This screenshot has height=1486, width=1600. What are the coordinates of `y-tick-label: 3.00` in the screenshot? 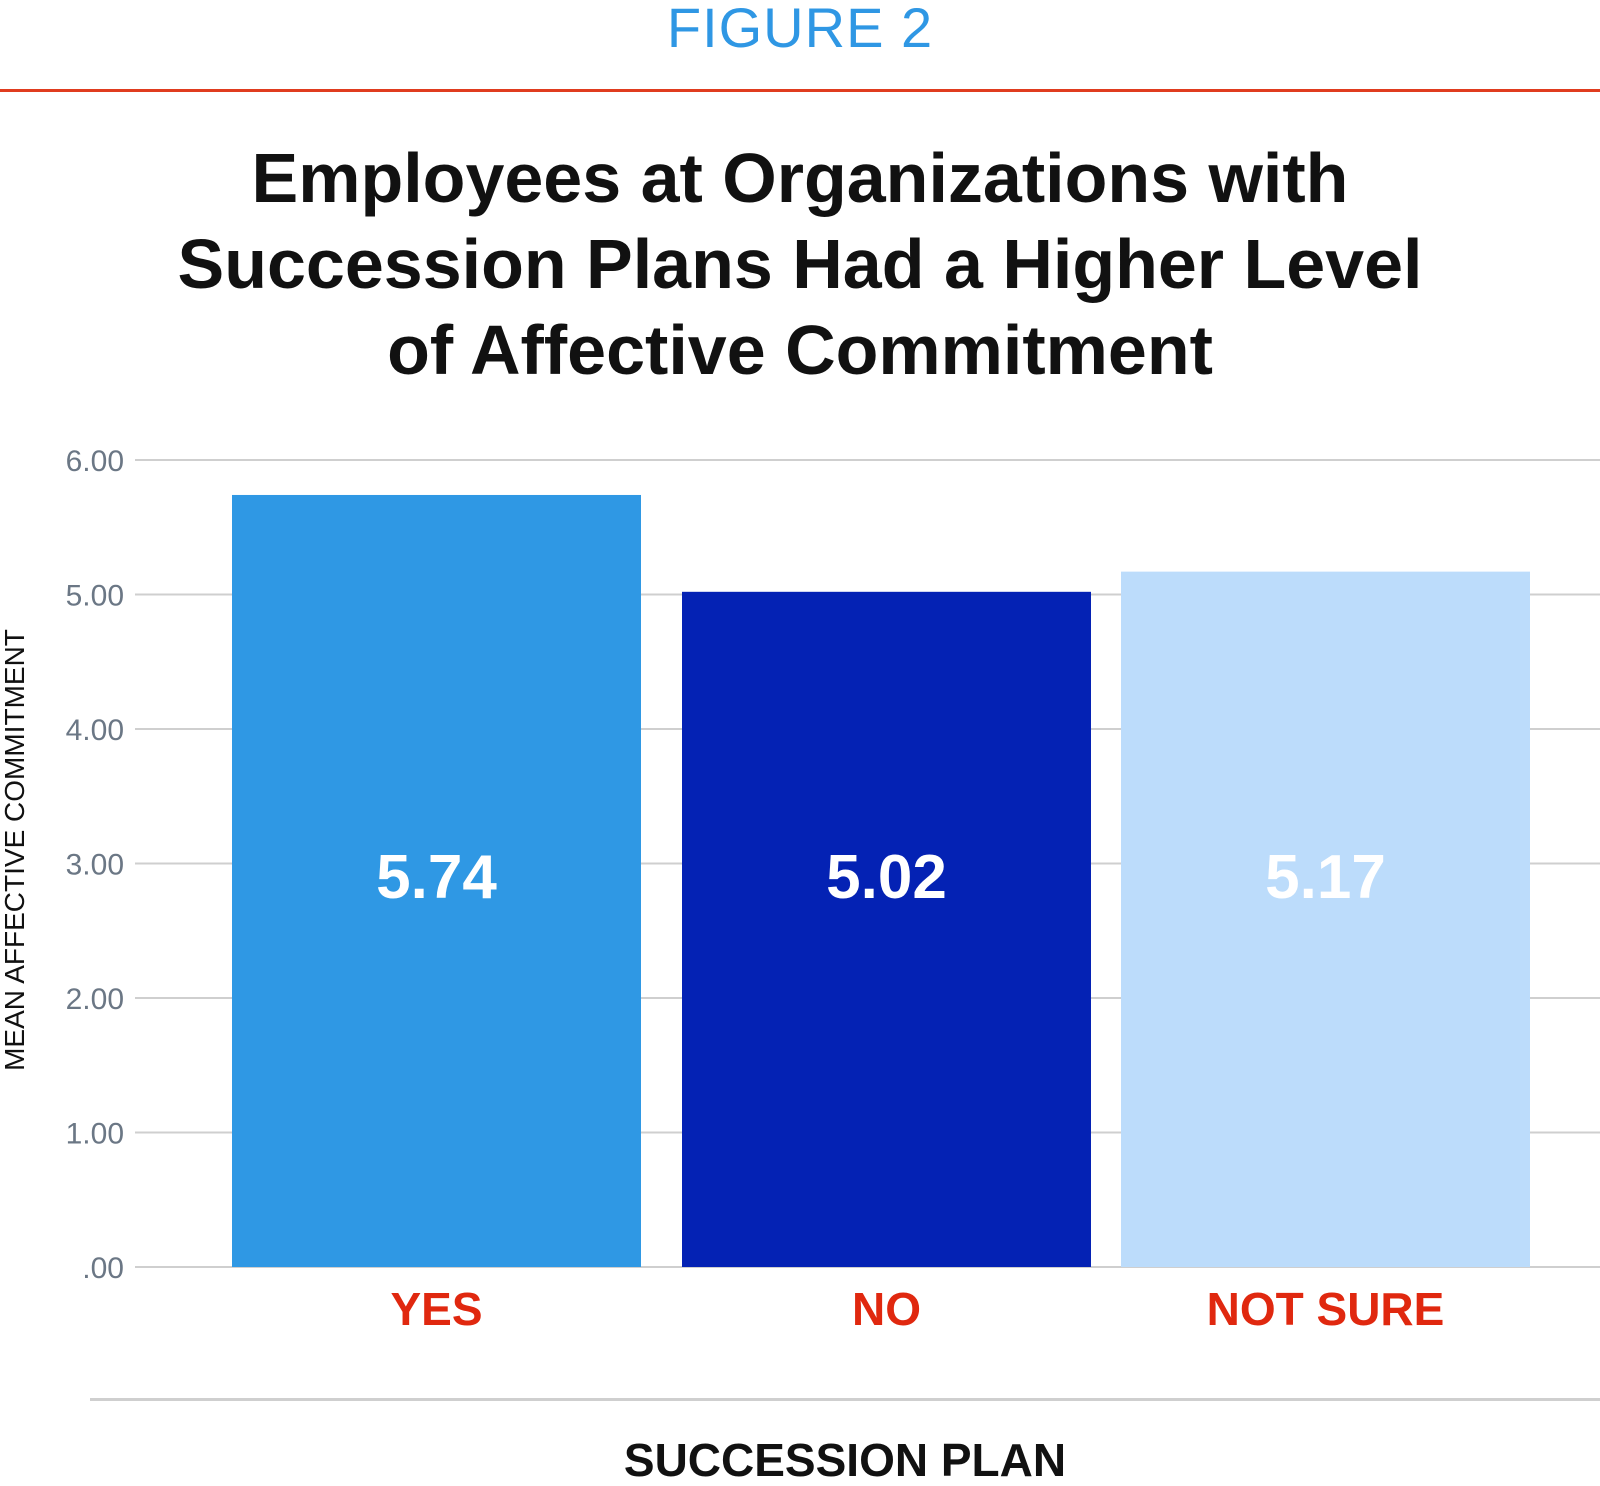 It's located at (95, 865).